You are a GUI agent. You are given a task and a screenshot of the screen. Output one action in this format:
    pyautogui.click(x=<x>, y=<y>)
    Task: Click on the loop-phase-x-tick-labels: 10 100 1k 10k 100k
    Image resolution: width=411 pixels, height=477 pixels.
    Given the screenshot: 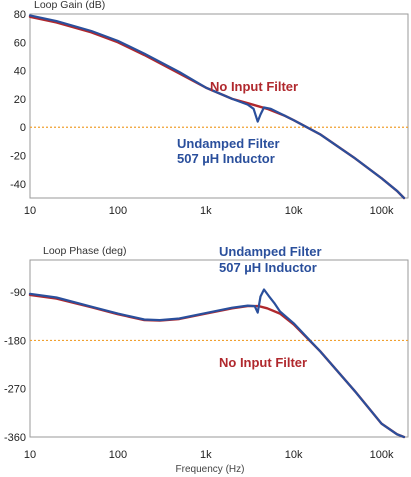 What is the action you would take?
    pyautogui.click(x=209, y=455)
    